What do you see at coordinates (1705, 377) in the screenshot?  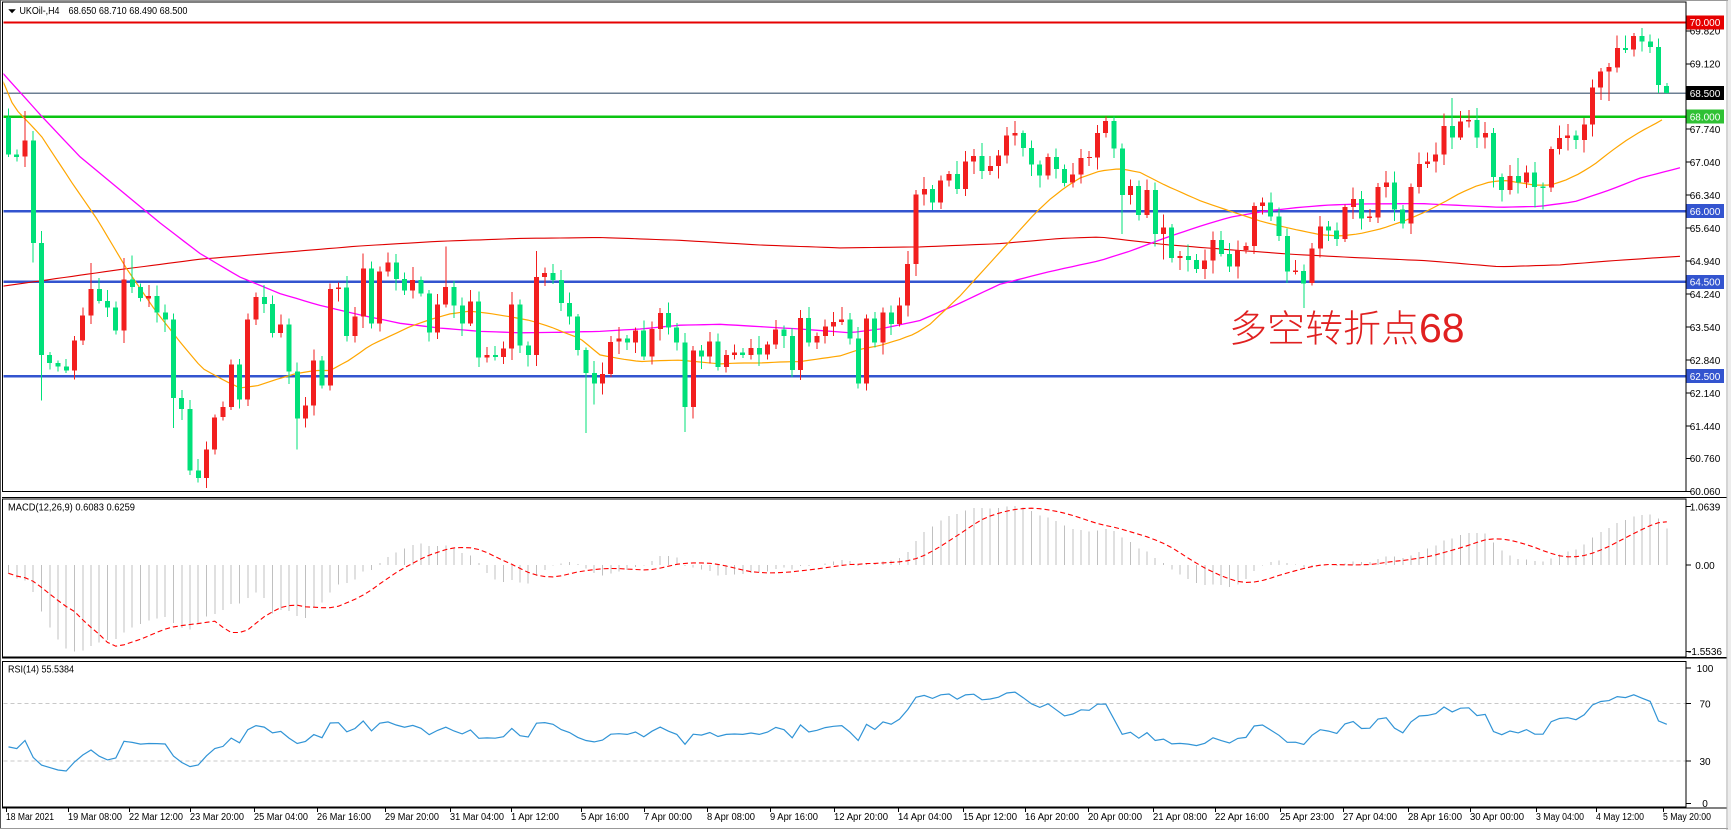 I see `svg-text: 62.500` at bounding box center [1705, 377].